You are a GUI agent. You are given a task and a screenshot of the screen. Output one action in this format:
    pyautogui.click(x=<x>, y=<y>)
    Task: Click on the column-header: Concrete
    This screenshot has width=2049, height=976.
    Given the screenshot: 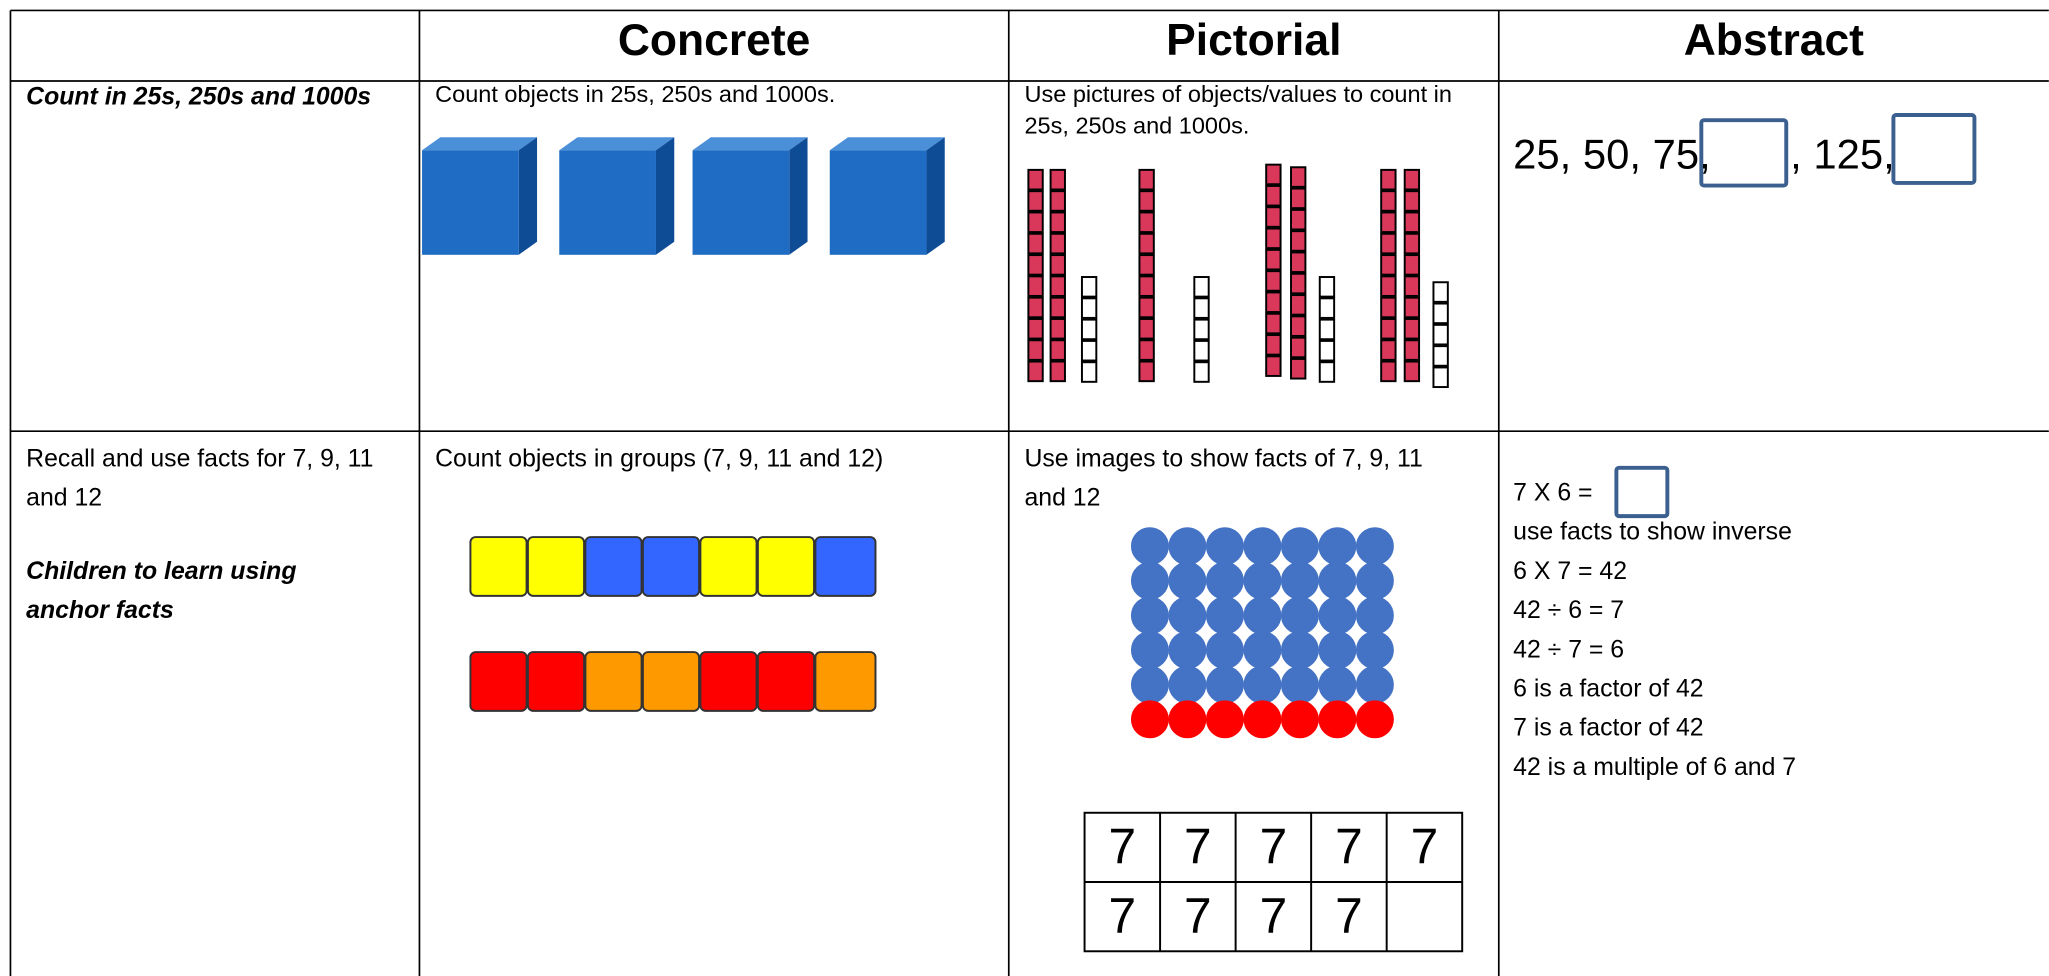 What is the action you would take?
    pyautogui.click(x=714, y=40)
    